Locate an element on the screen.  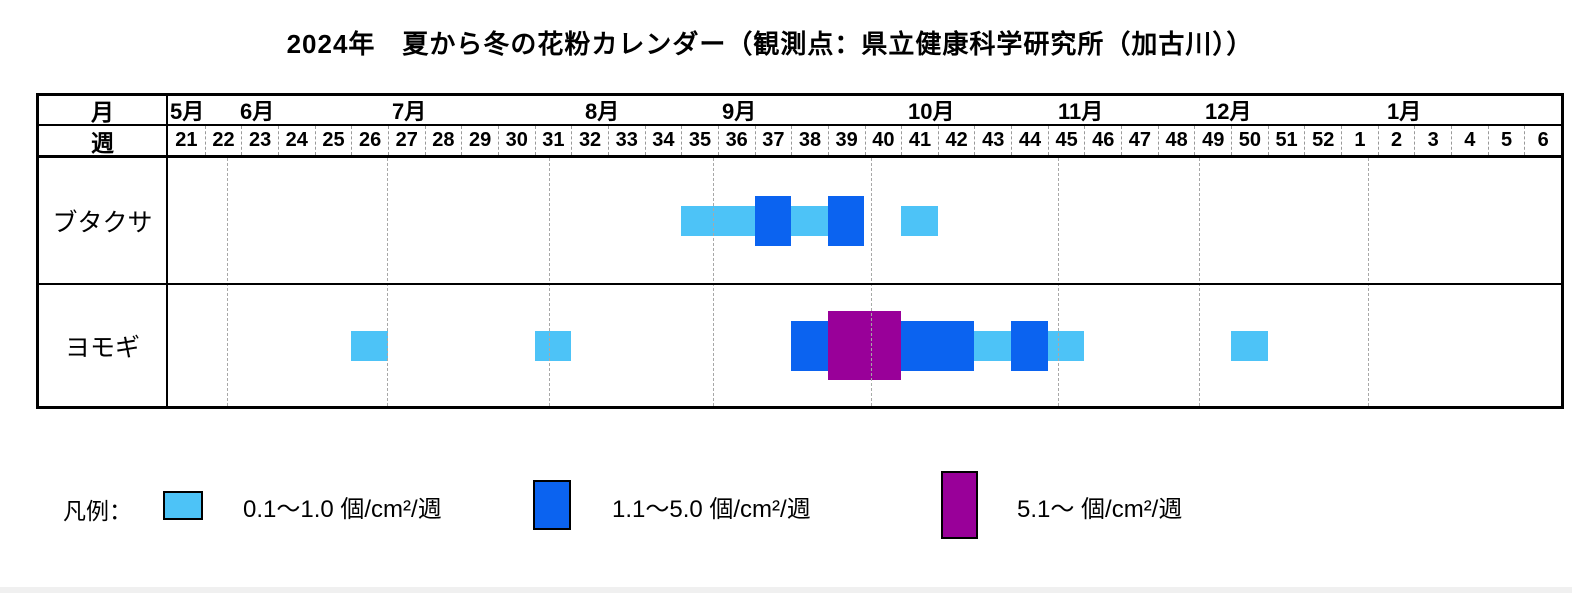
divider-under-month-row is located at coordinates (800, 125).